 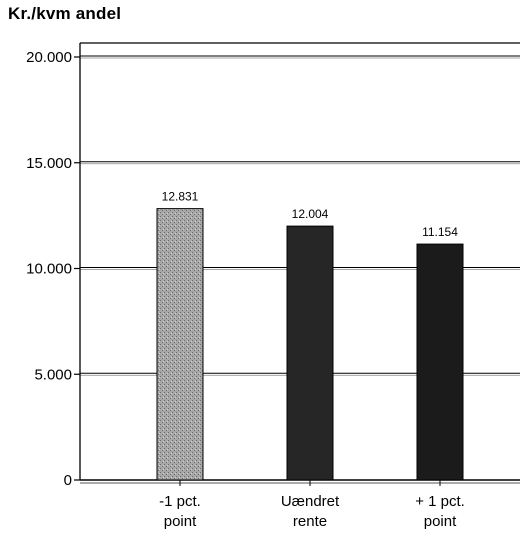 I want to click on x-tick-label: rente, so click(x=310, y=521).